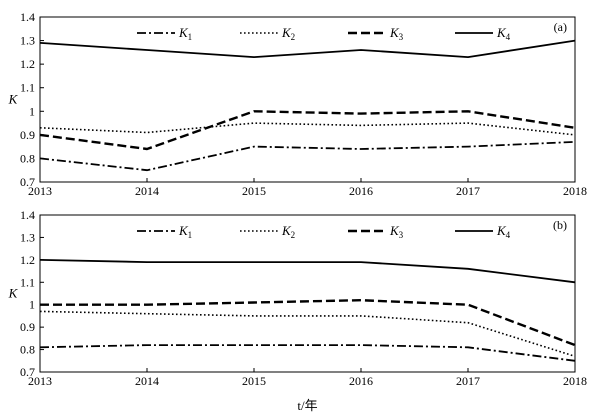 This screenshot has width=590, height=418. I want to click on panel-label: (b), so click(560, 225).